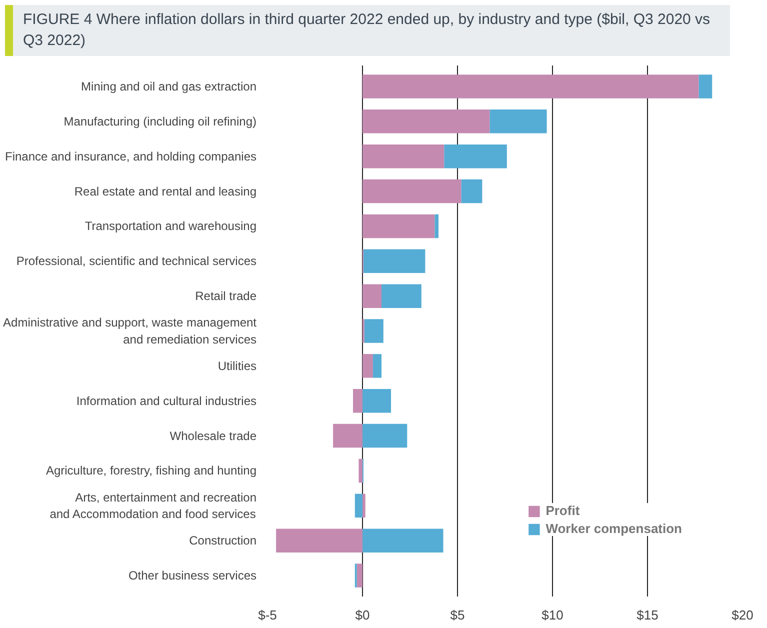 The width and height of the screenshot is (767, 628). Describe the element at coordinates (553, 615) in the screenshot. I see `x-tick-label: $10` at that location.